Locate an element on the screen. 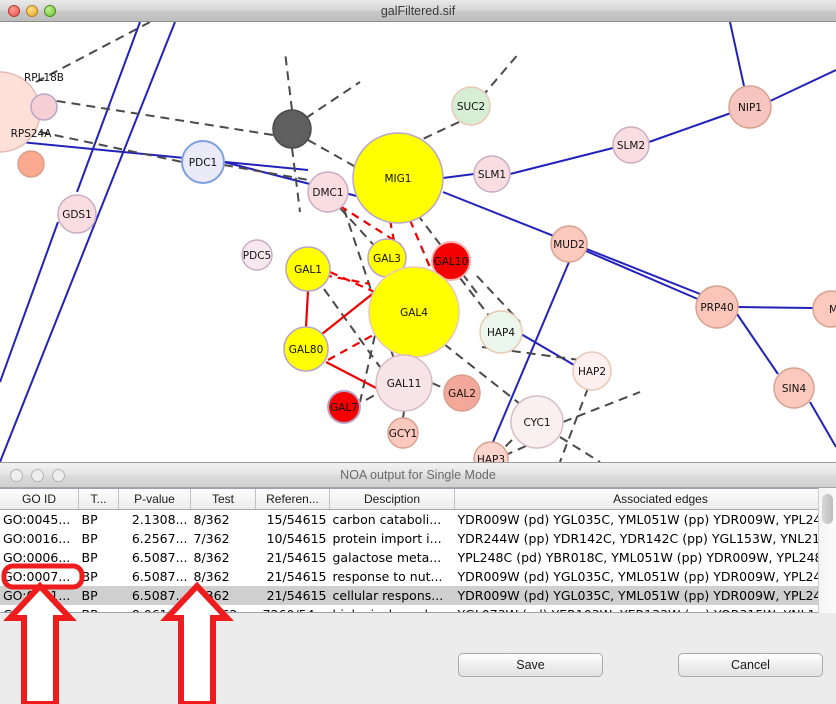 The width and height of the screenshot is (836, 704). node-gal2 is located at coordinates (462, 393).